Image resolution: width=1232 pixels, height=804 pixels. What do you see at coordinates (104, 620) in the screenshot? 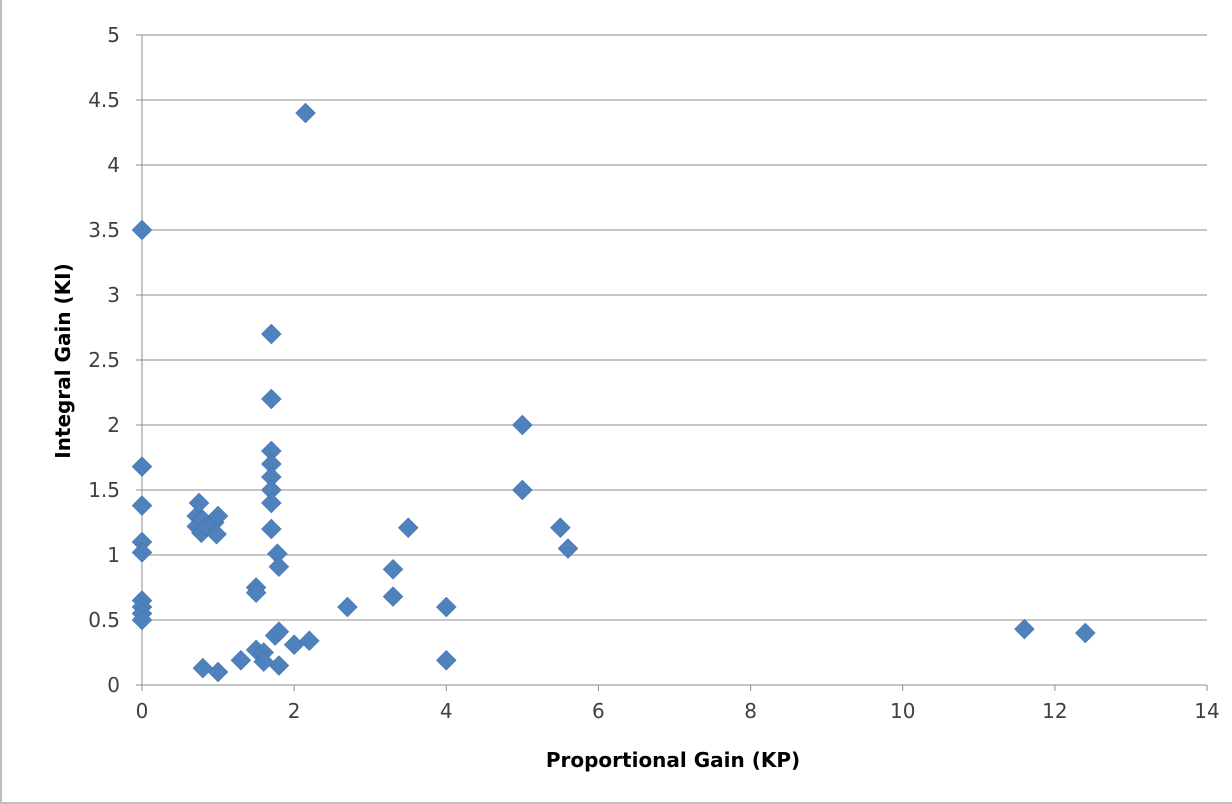
I see `y-tick-label: 0.5` at bounding box center [104, 620].